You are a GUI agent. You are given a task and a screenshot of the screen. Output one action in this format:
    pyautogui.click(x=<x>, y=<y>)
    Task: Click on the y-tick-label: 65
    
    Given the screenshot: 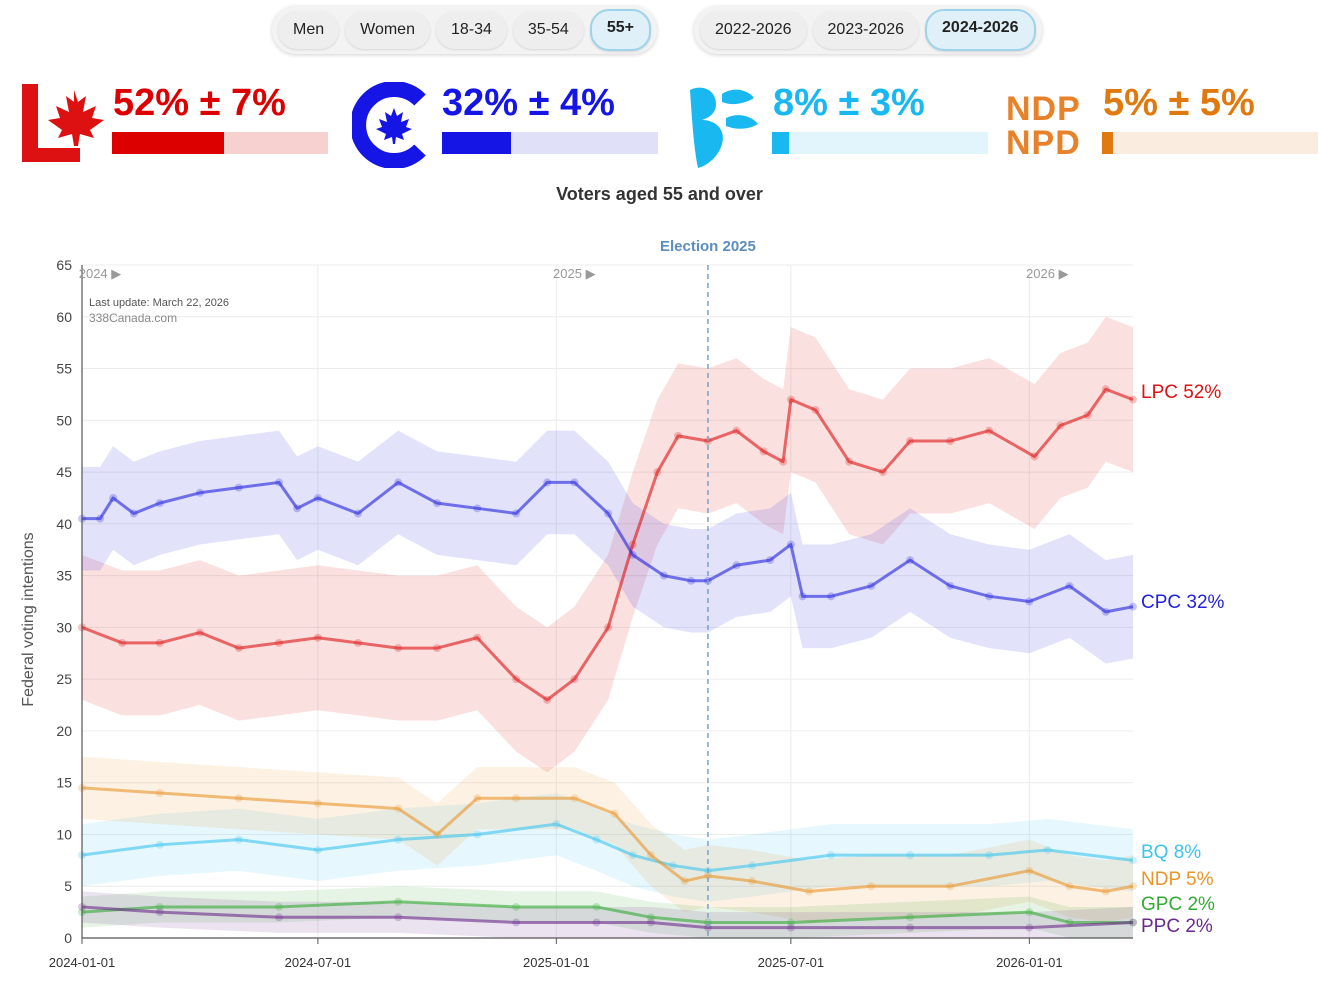 What is the action you would take?
    pyautogui.click(x=64, y=265)
    